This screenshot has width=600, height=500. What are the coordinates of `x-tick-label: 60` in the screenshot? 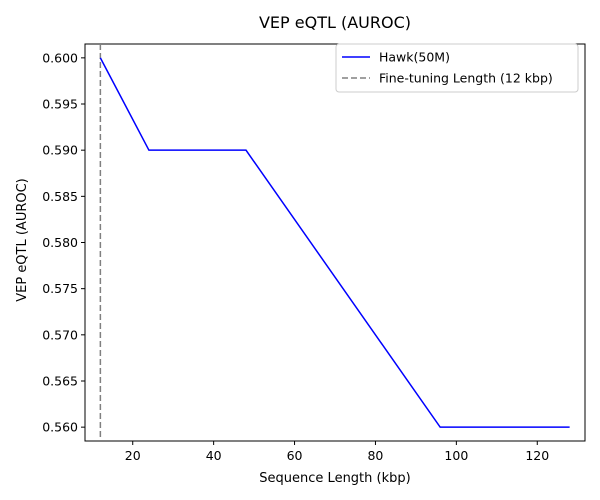 It's located at (295, 455).